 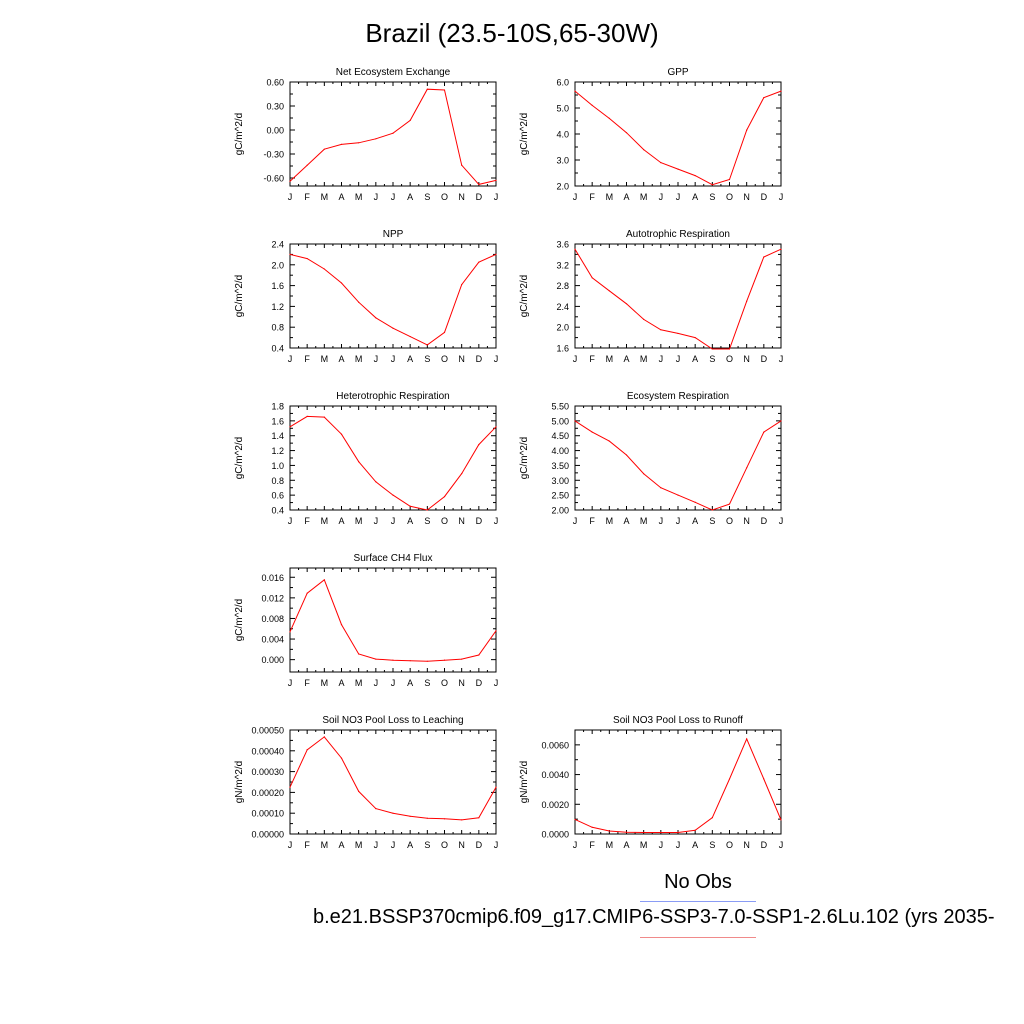 I want to click on y-tick-label: 1.0, so click(x=277, y=466).